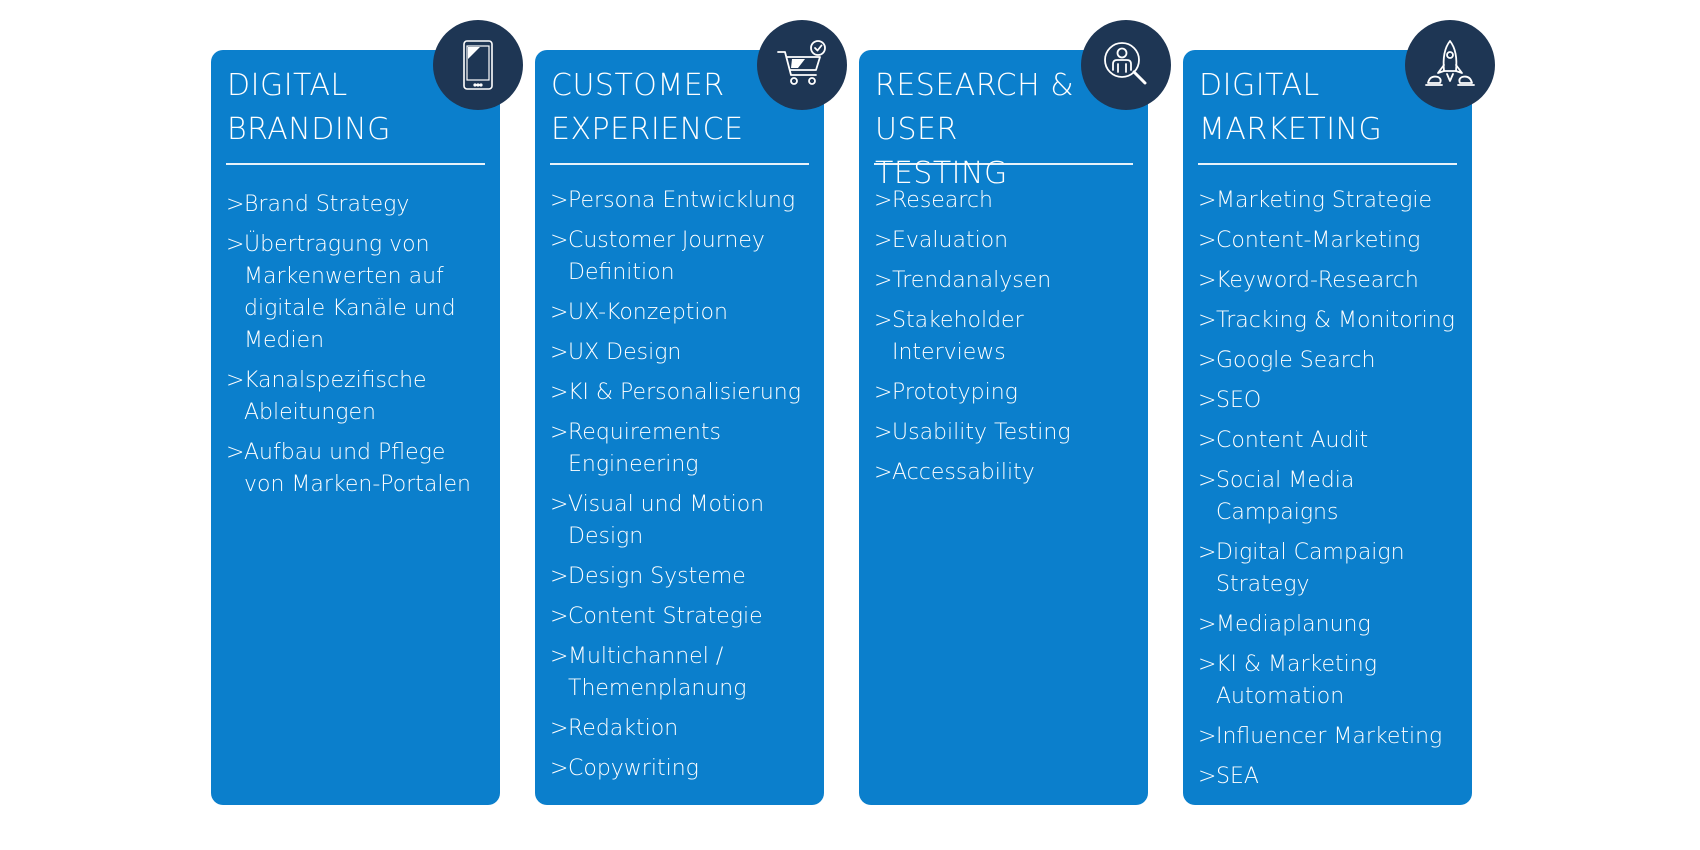  What do you see at coordinates (1239, 400) in the screenshot?
I see `list-item-label: SEO` at bounding box center [1239, 400].